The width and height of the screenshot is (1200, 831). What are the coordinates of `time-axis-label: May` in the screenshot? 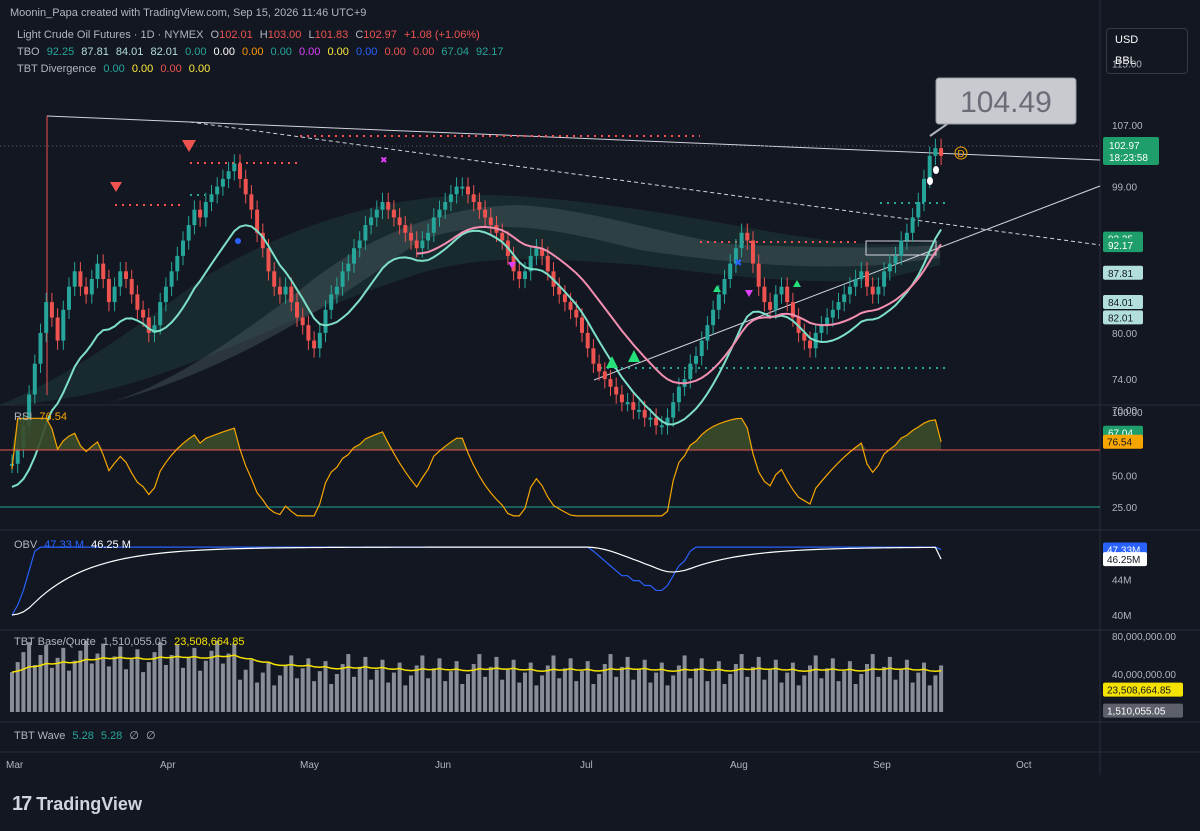 It's located at (309, 765).